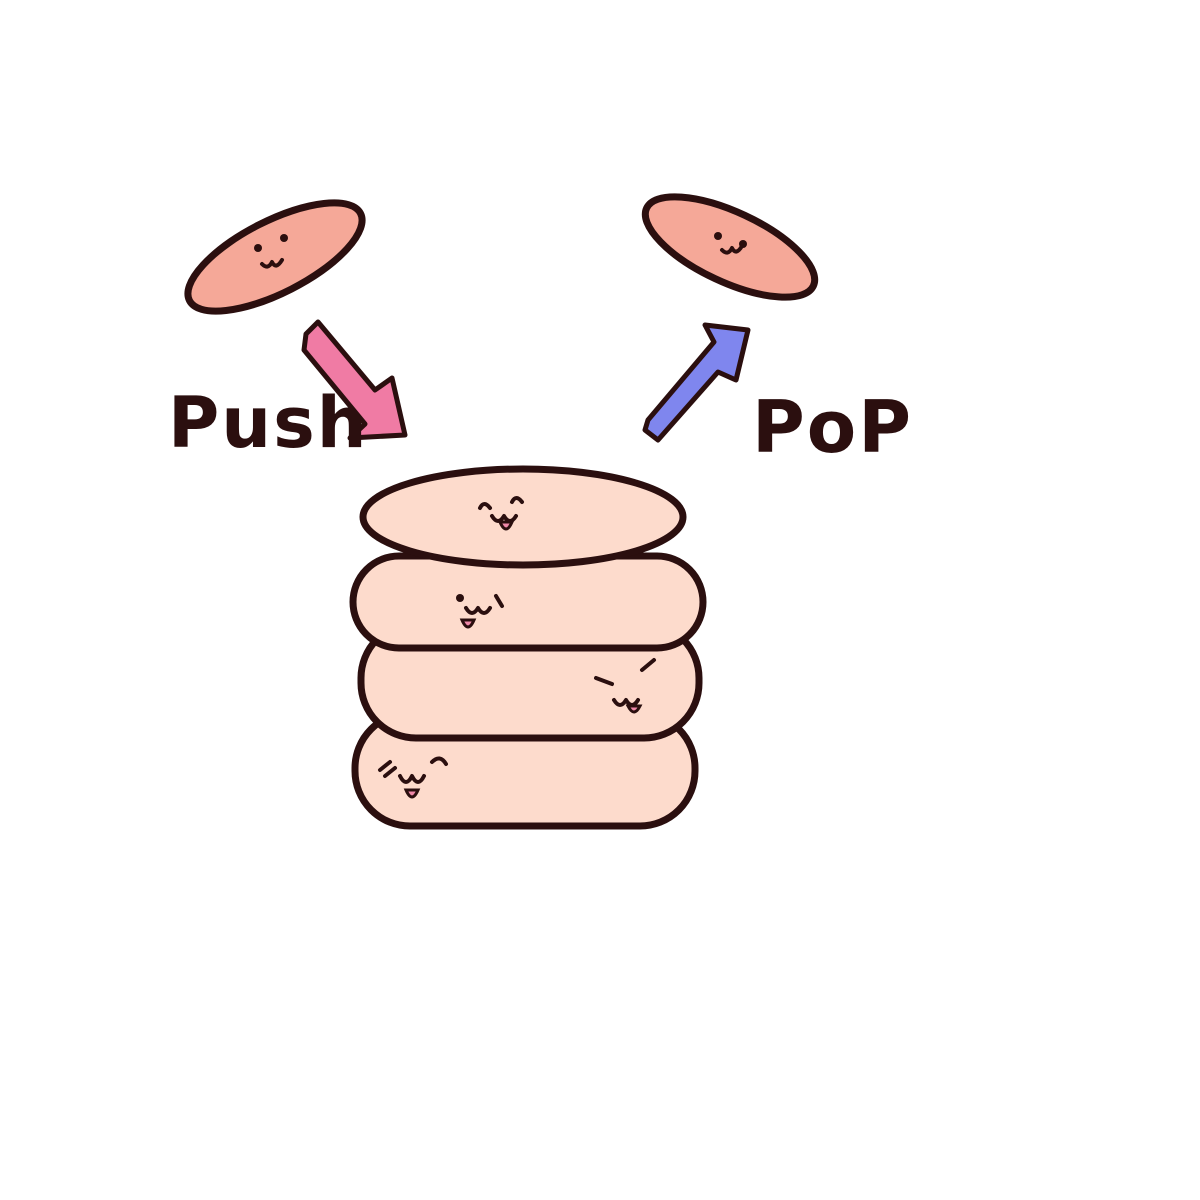  I want to click on stack-item-1-face, so click(501, 513).